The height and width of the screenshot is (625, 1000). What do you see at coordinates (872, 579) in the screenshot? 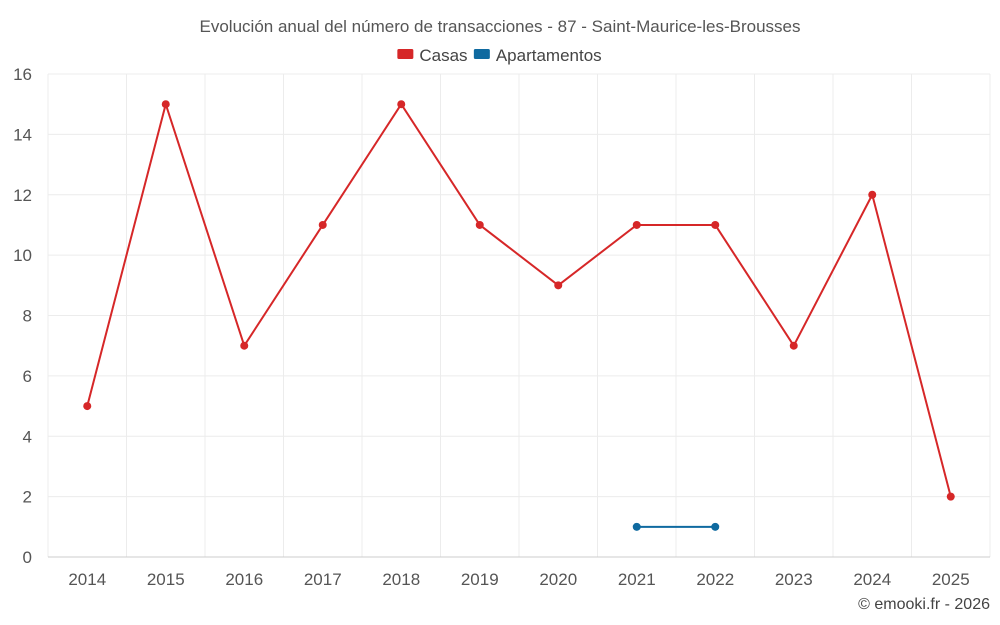
I see `x-tick-label: 2024` at bounding box center [872, 579].